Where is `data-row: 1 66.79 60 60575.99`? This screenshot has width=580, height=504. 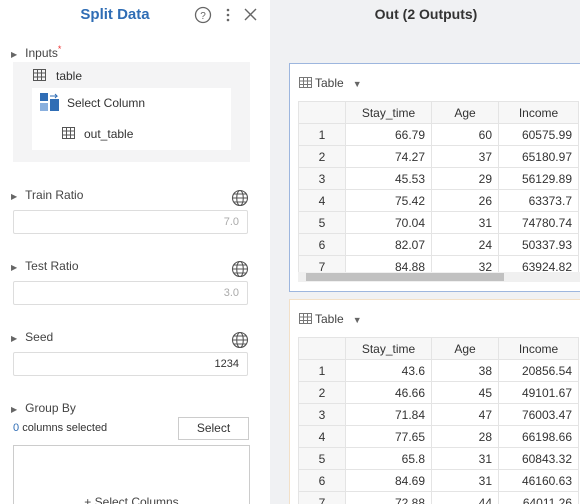
data-row: 1 66.79 60 60575.99 is located at coordinates (438, 134).